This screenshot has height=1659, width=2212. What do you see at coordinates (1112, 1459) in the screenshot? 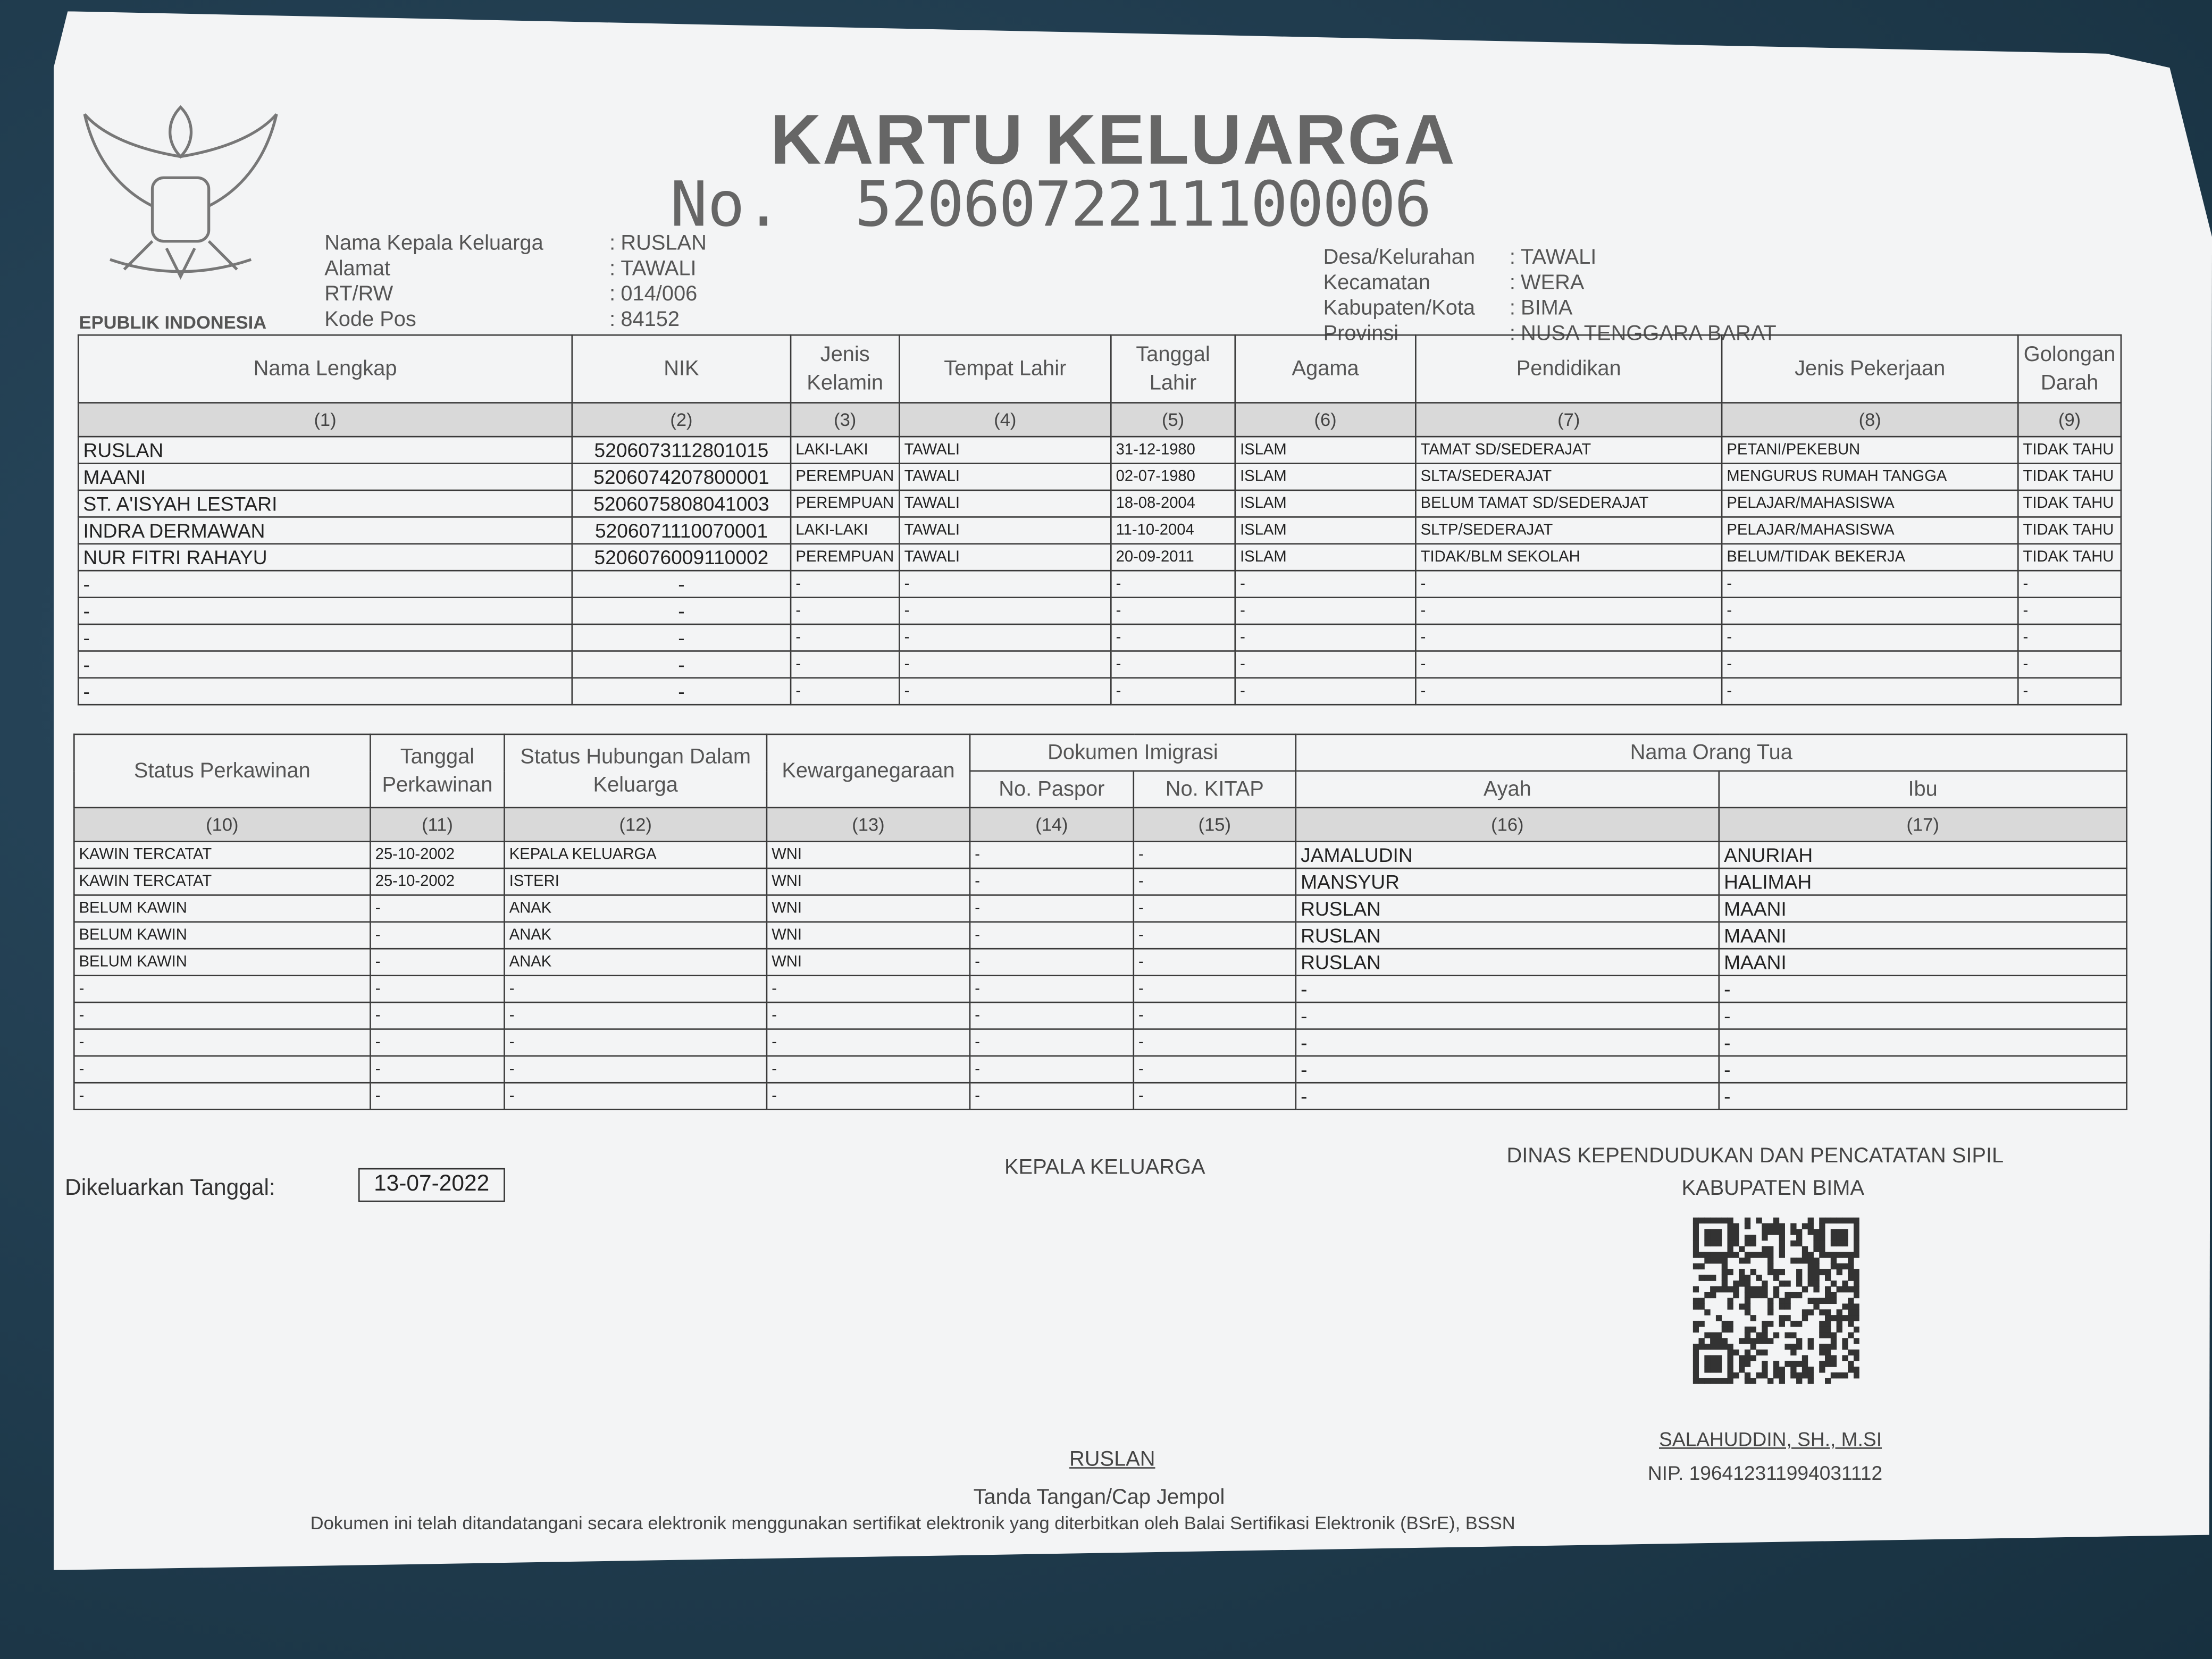
I see `head-name: RUSLAN` at bounding box center [1112, 1459].